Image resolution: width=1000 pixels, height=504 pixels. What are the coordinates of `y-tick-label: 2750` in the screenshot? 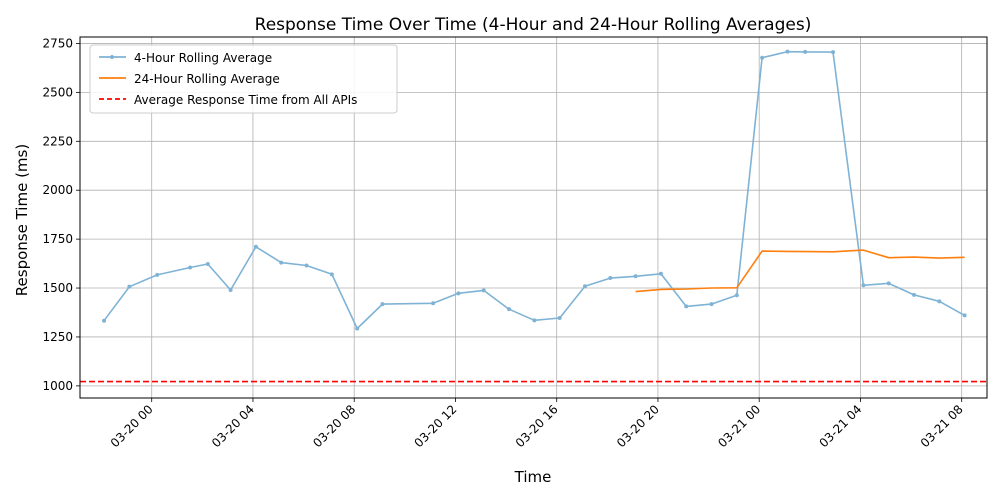 It's located at (57, 43).